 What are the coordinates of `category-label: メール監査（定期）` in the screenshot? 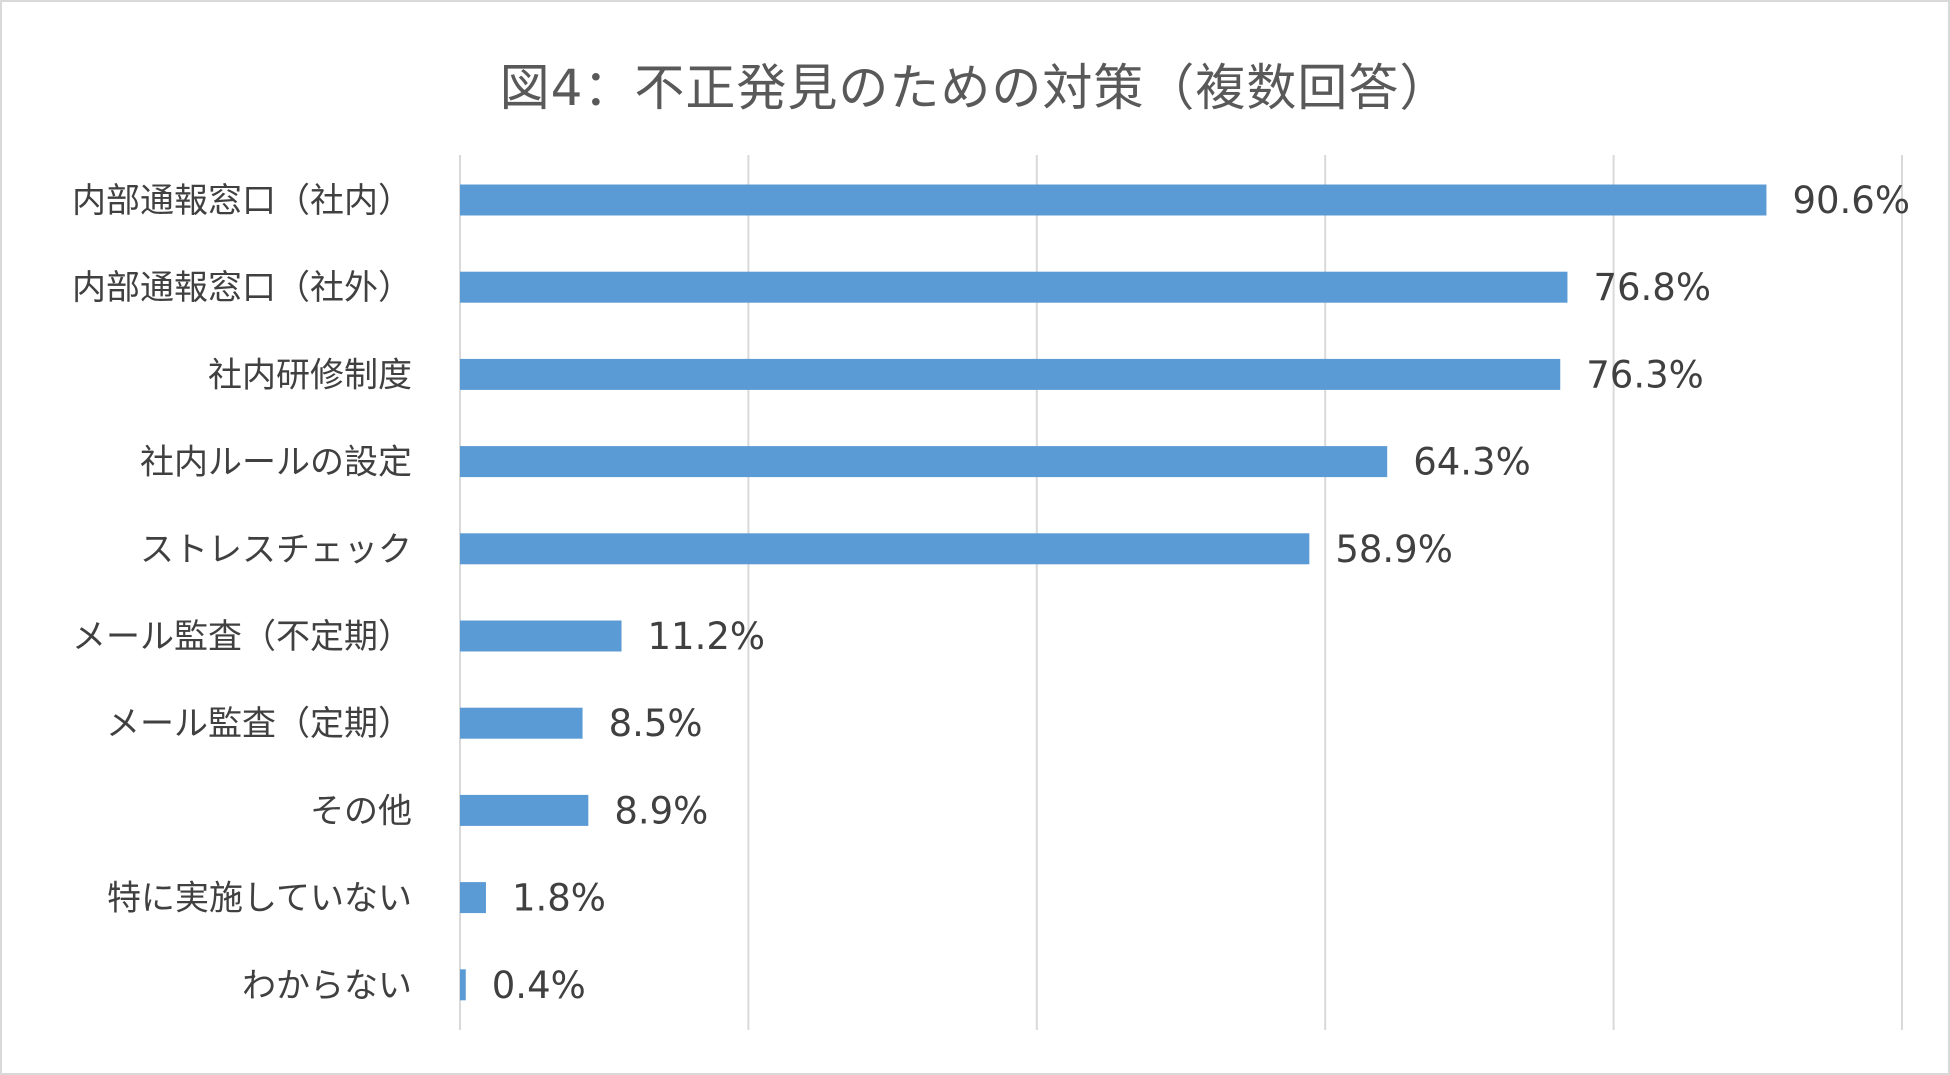 It's located at (259, 724).